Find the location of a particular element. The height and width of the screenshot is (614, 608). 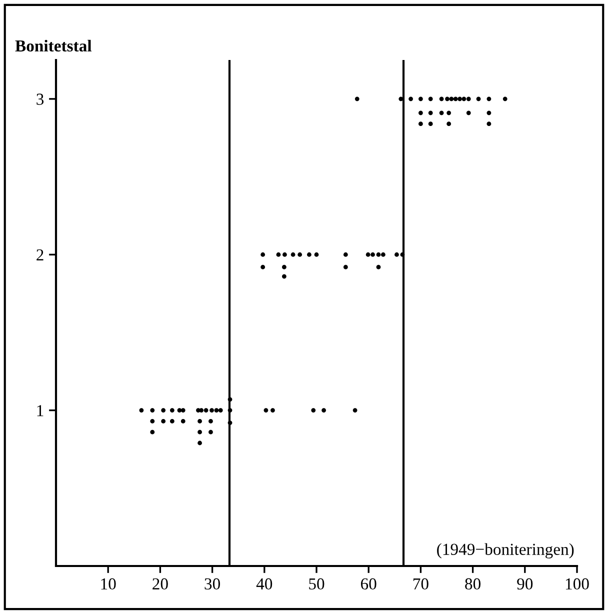

y-axis-title: Bonitetstal is located at coordinates (53, 46).